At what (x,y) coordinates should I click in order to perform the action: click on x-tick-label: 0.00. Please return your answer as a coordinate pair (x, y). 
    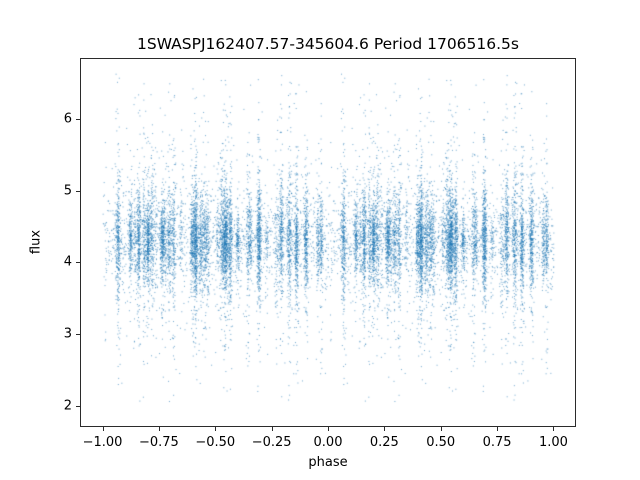
    Looking at the image, I should click on (328, 442).